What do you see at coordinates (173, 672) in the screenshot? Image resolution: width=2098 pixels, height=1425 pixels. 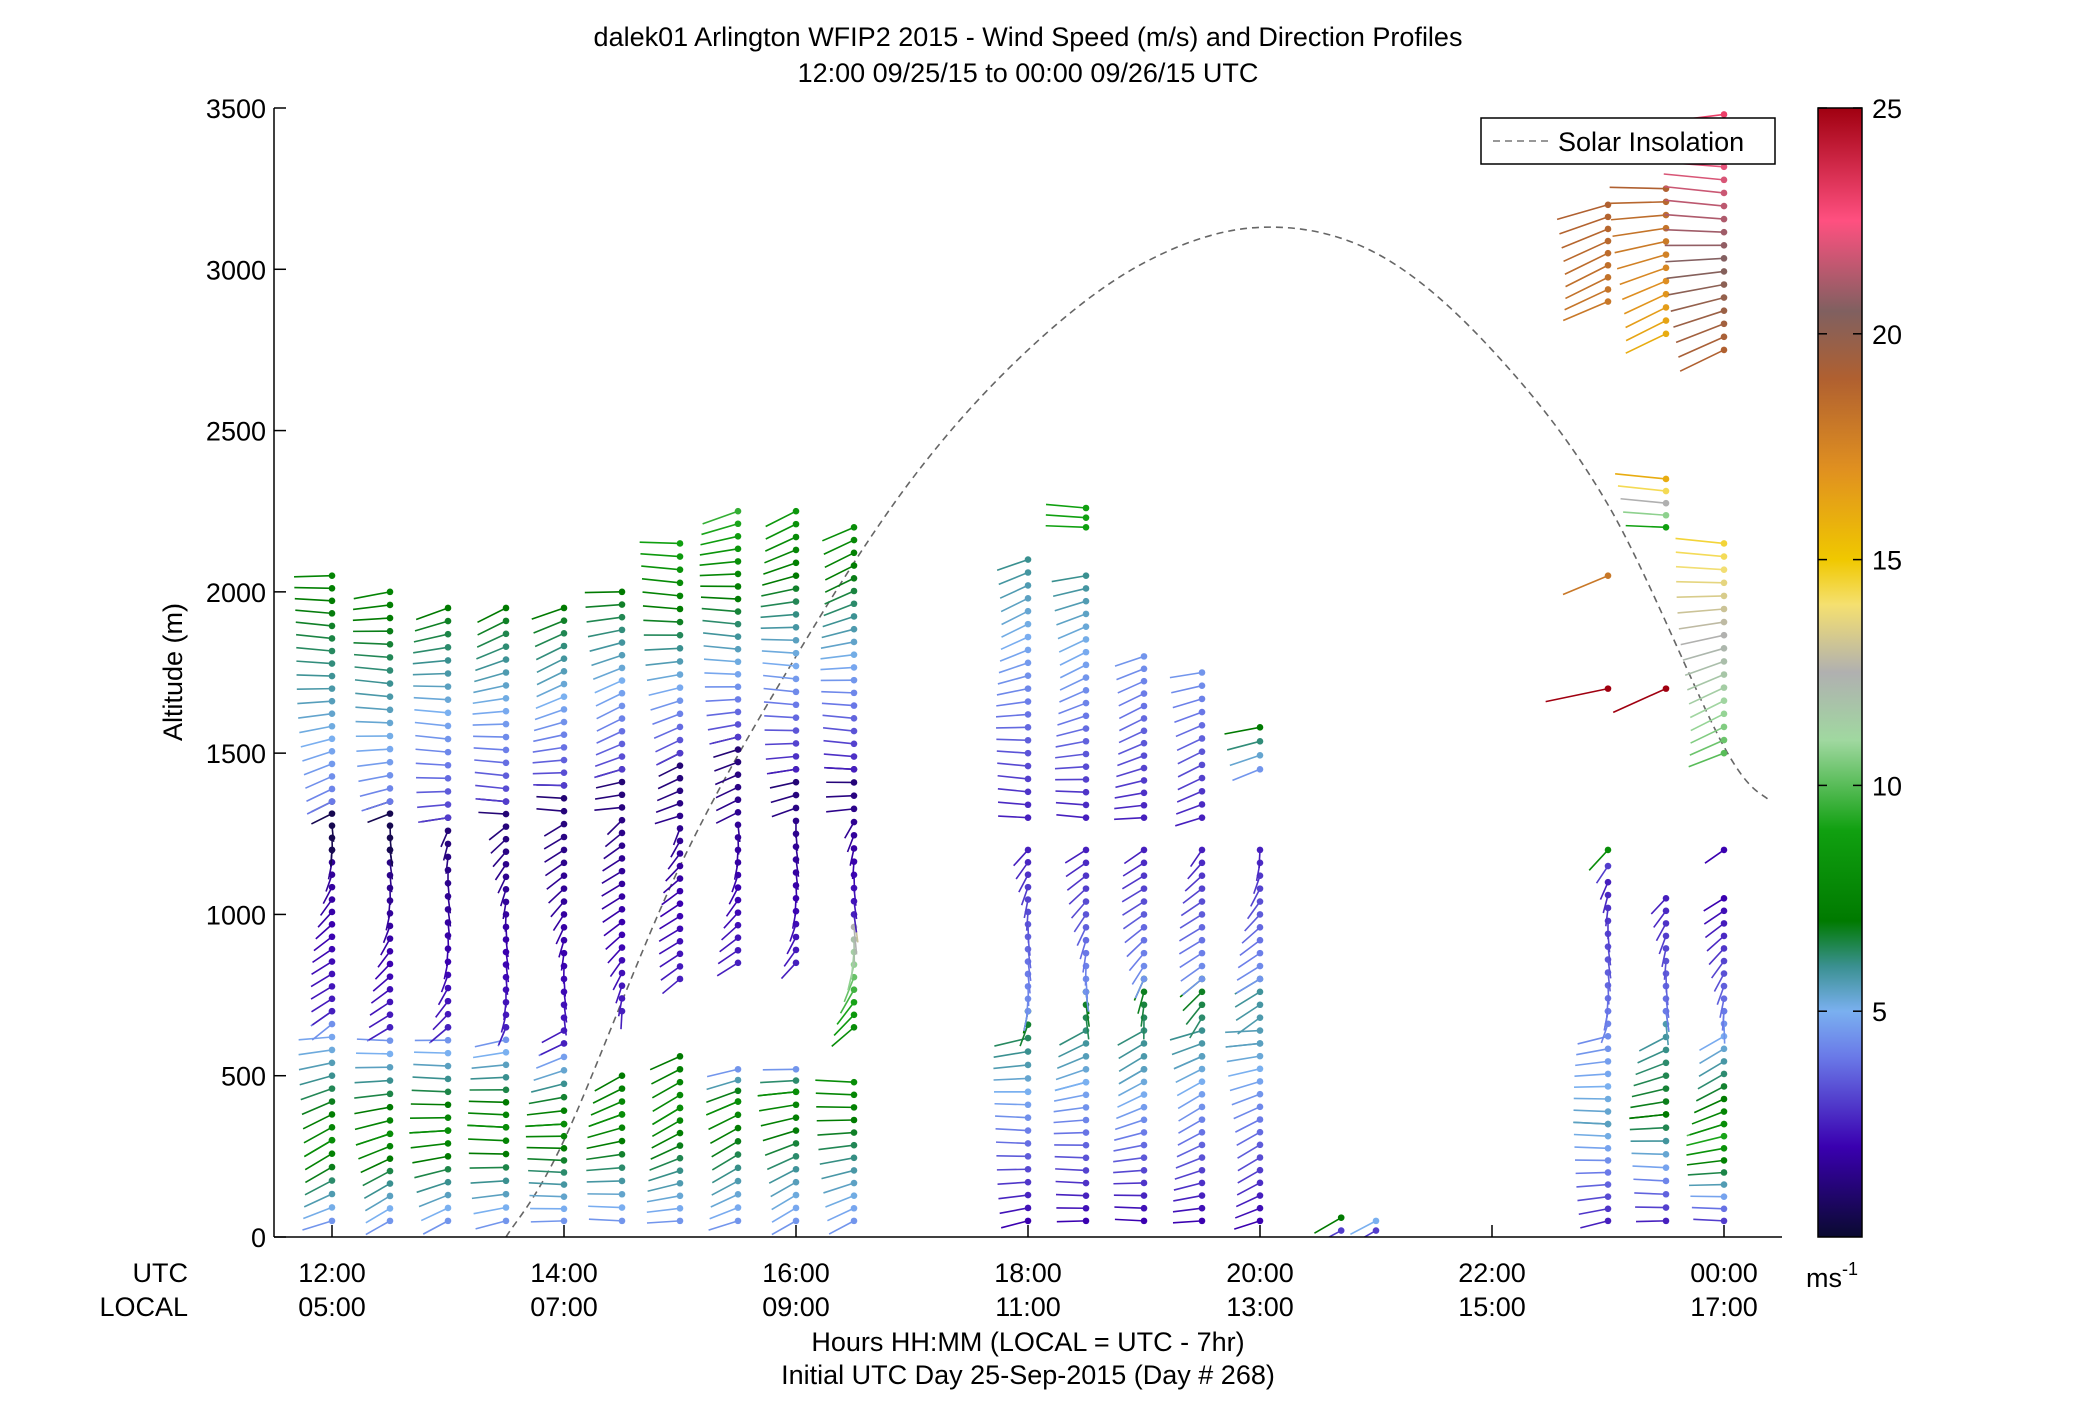 I see `y-axis-label: Altitude (m)` at bounding box center [173, 672].